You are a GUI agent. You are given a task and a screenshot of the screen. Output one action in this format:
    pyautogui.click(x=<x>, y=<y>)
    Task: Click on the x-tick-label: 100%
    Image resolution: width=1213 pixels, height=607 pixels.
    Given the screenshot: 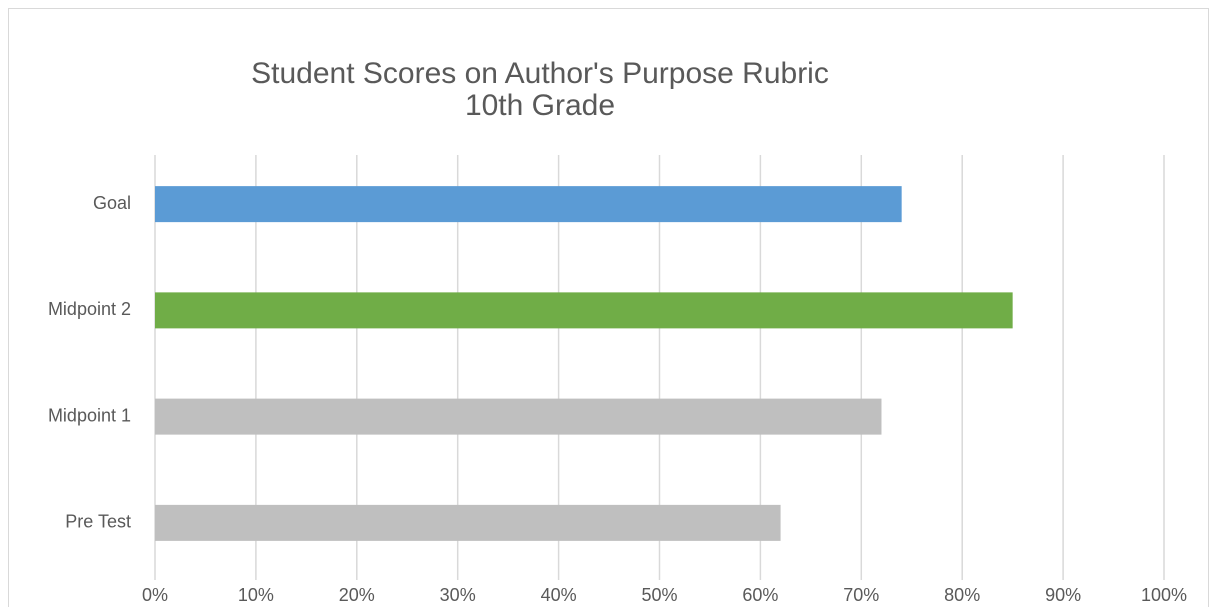 What is the action you would take?
    pyautogui.click(x=1164, y=595)
    